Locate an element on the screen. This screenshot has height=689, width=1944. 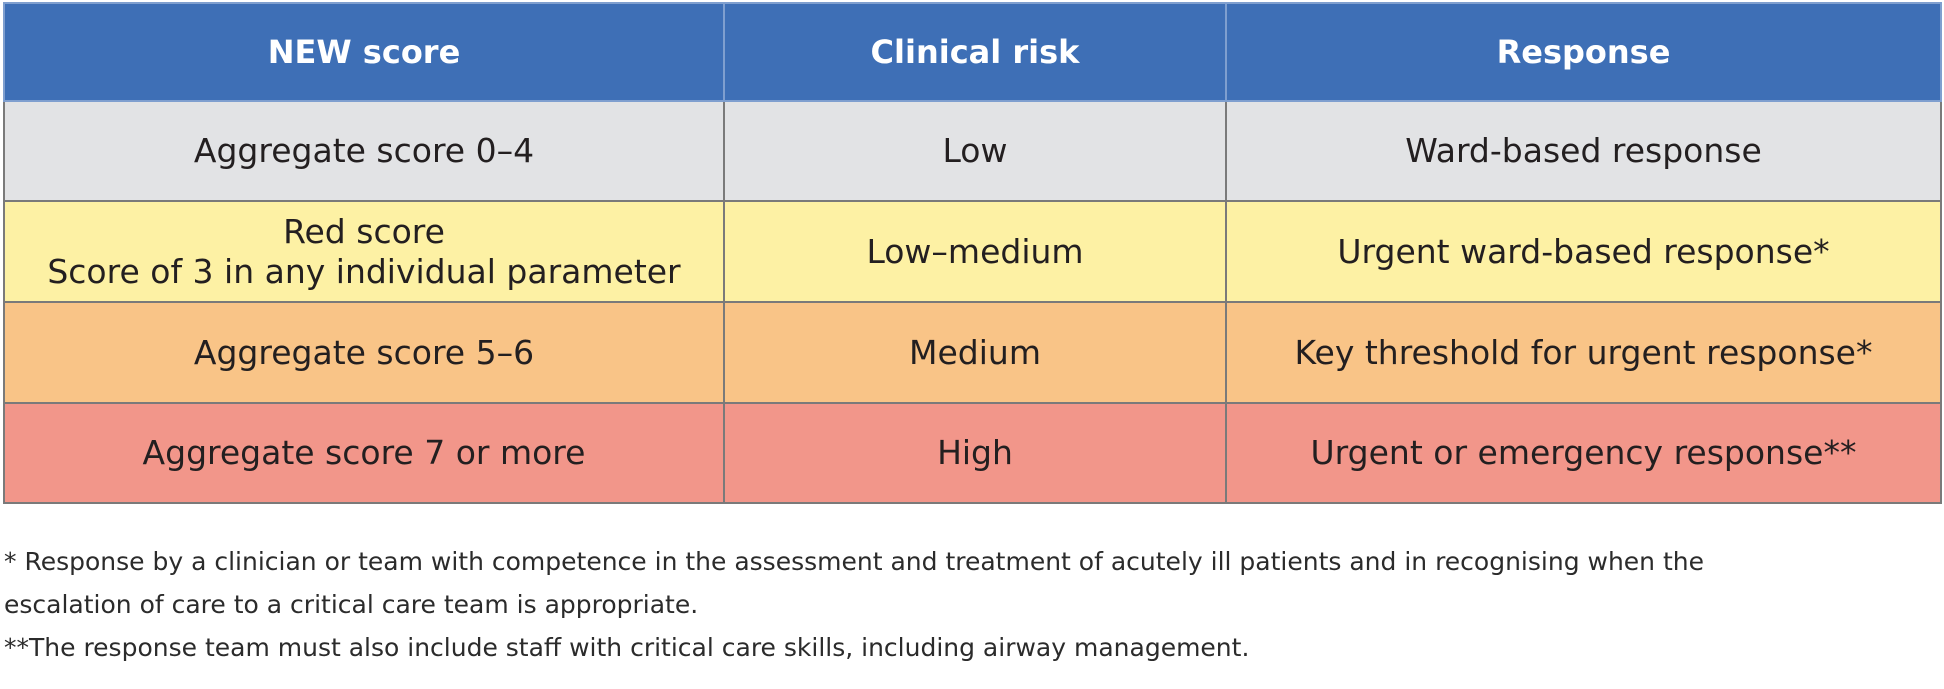
response-cell: Key threshold for urgent response* is located at coordinates (1583, 352).